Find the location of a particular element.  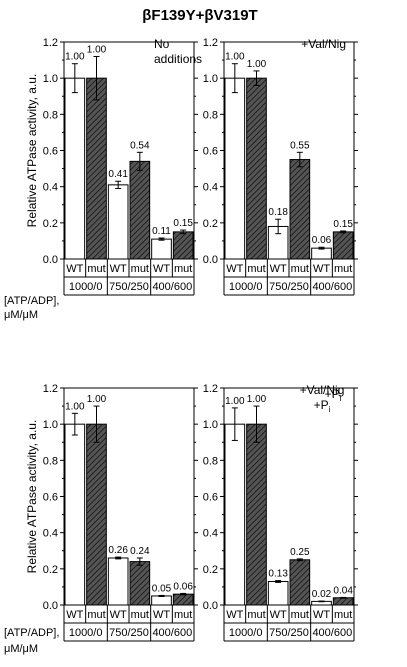

panel-annotation: +Val/Nig is located at coordinates (323, 44).